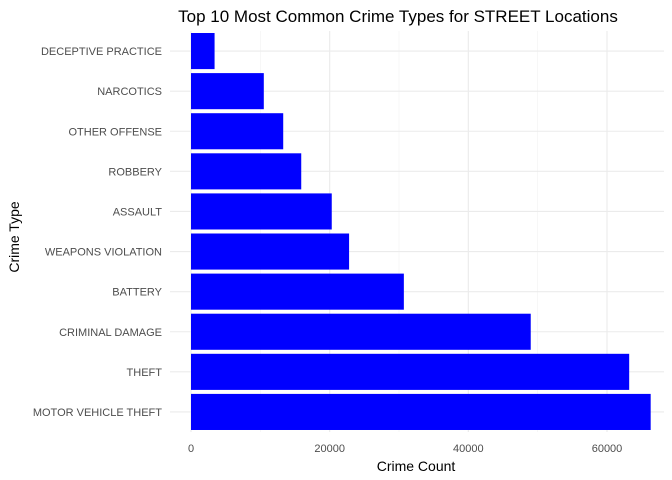  What do you see at coordinates (14, 237) in the screenshot?
I see `y-axis-title: Crime Type` at bounding box center [14, 237].